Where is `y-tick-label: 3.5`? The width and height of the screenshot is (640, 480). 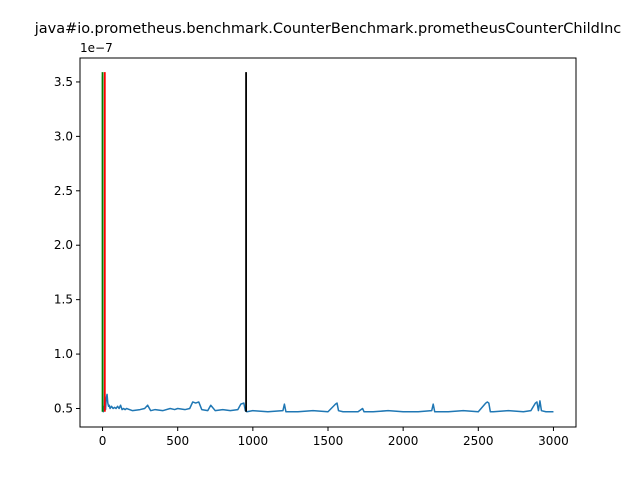
y-tick-label: 3.5 is located at coordinates (63, 82).